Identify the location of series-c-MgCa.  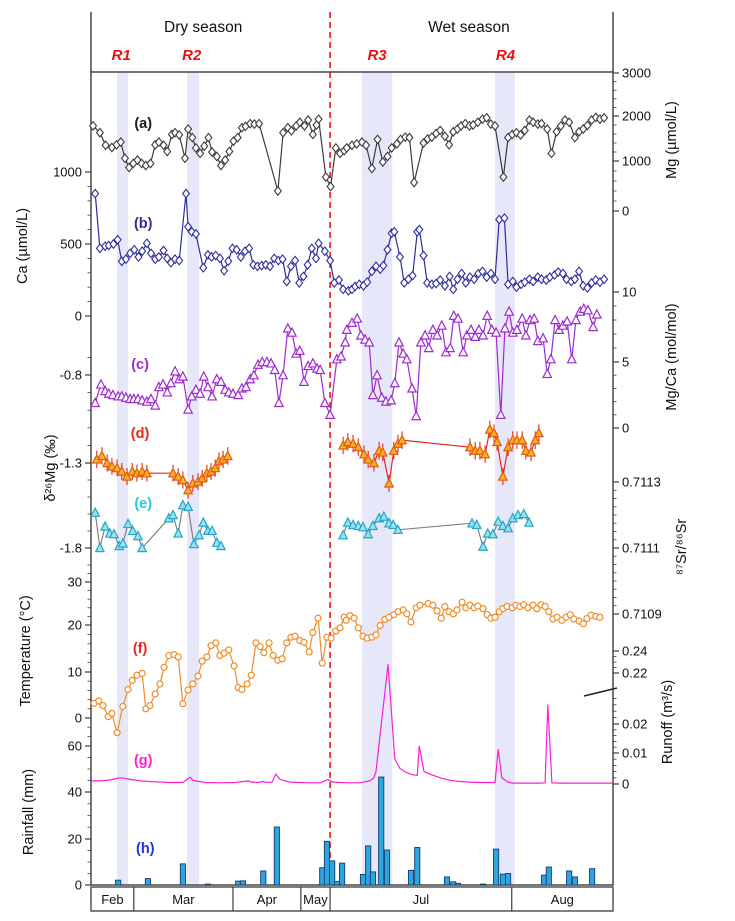
(345, 361).